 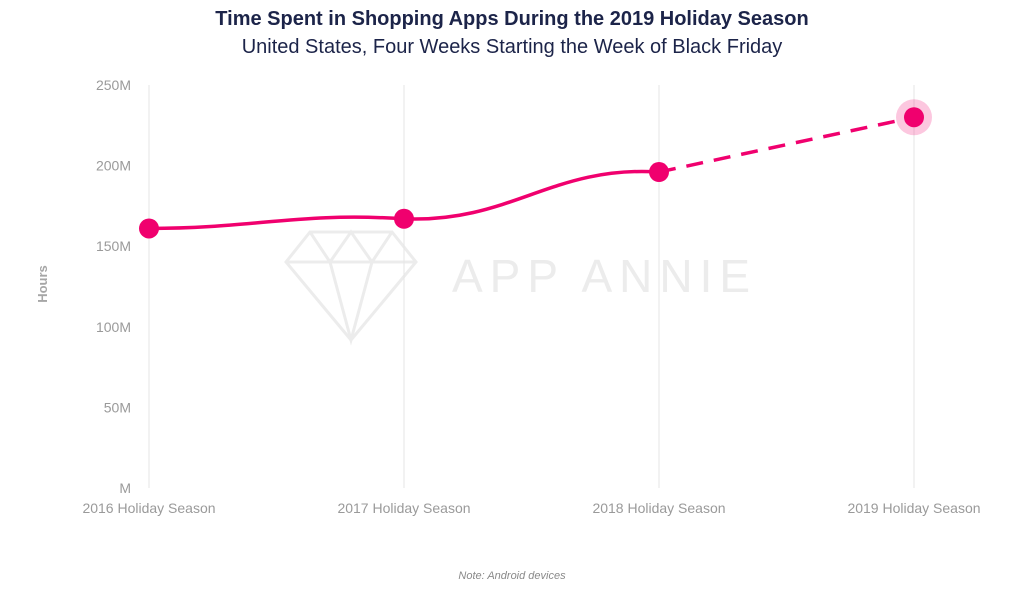 I want to click on y-tick-label: 250M, so click(x=113, y=85).